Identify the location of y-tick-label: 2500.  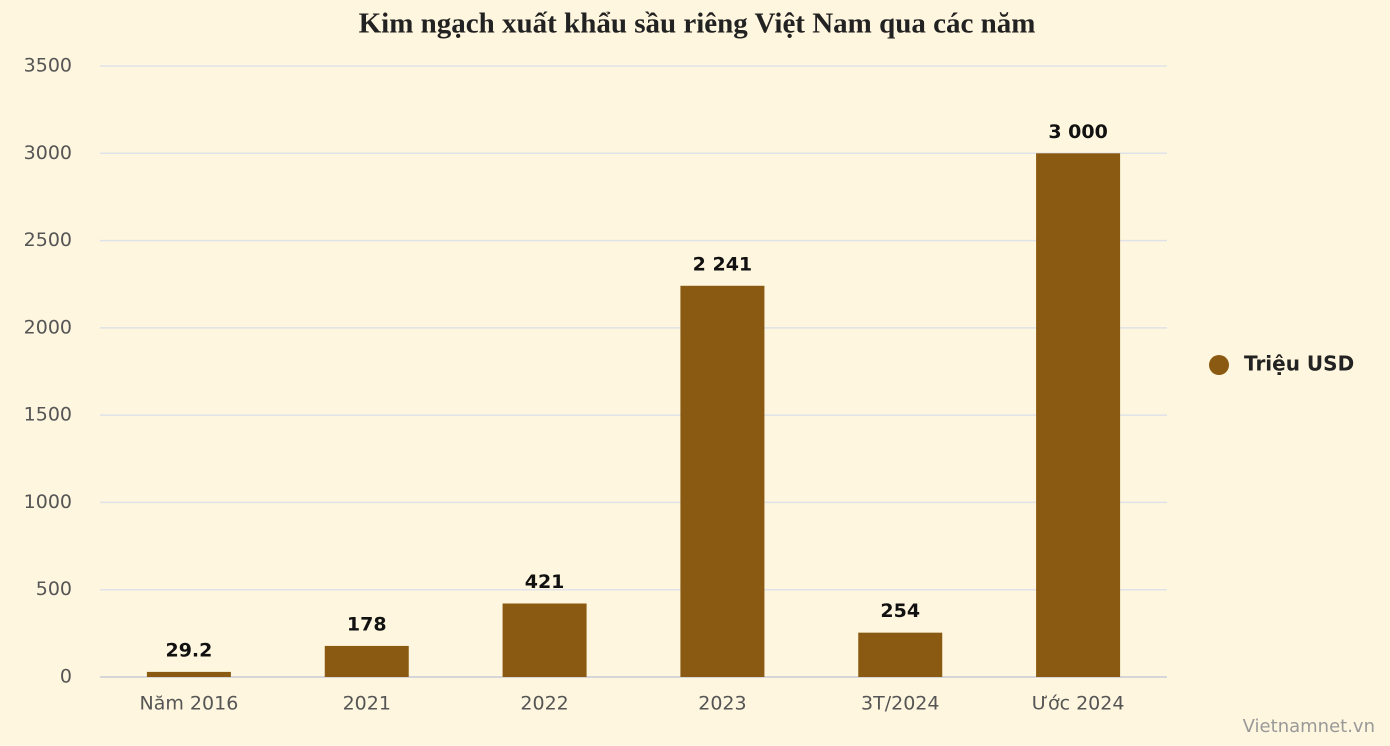
(48, 240).